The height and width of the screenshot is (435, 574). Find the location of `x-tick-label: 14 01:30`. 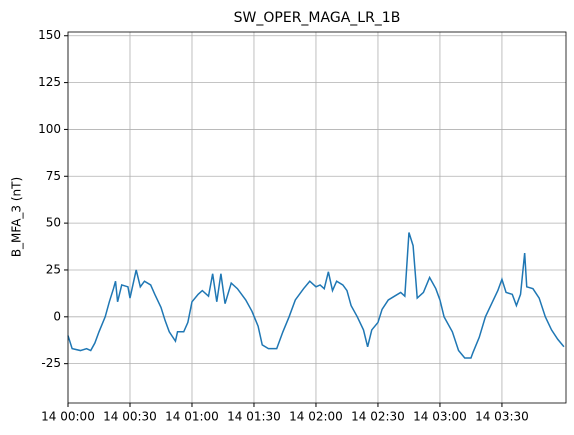

x-tick-label: 14 01:30 is located at coordinates (254, 417).